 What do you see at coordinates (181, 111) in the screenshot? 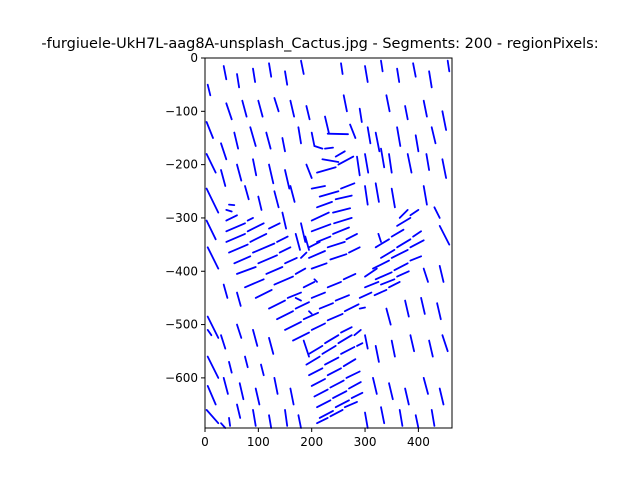
I see `y-tick-label: −100` at bounding box center [181, 111].